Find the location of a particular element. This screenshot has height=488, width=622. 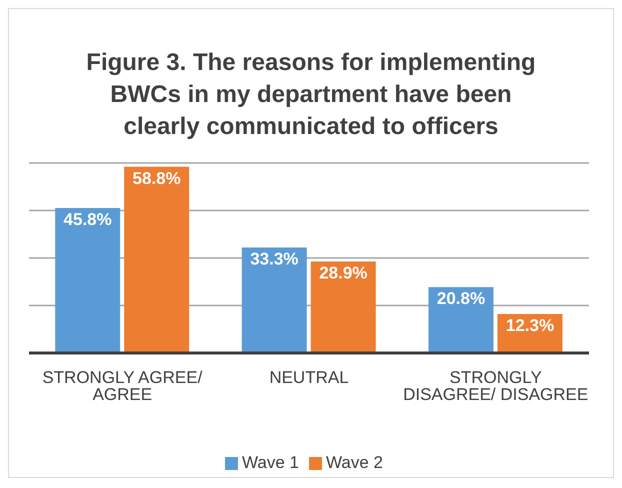

data-label: 45.8% is located at coordinates (88, 220).